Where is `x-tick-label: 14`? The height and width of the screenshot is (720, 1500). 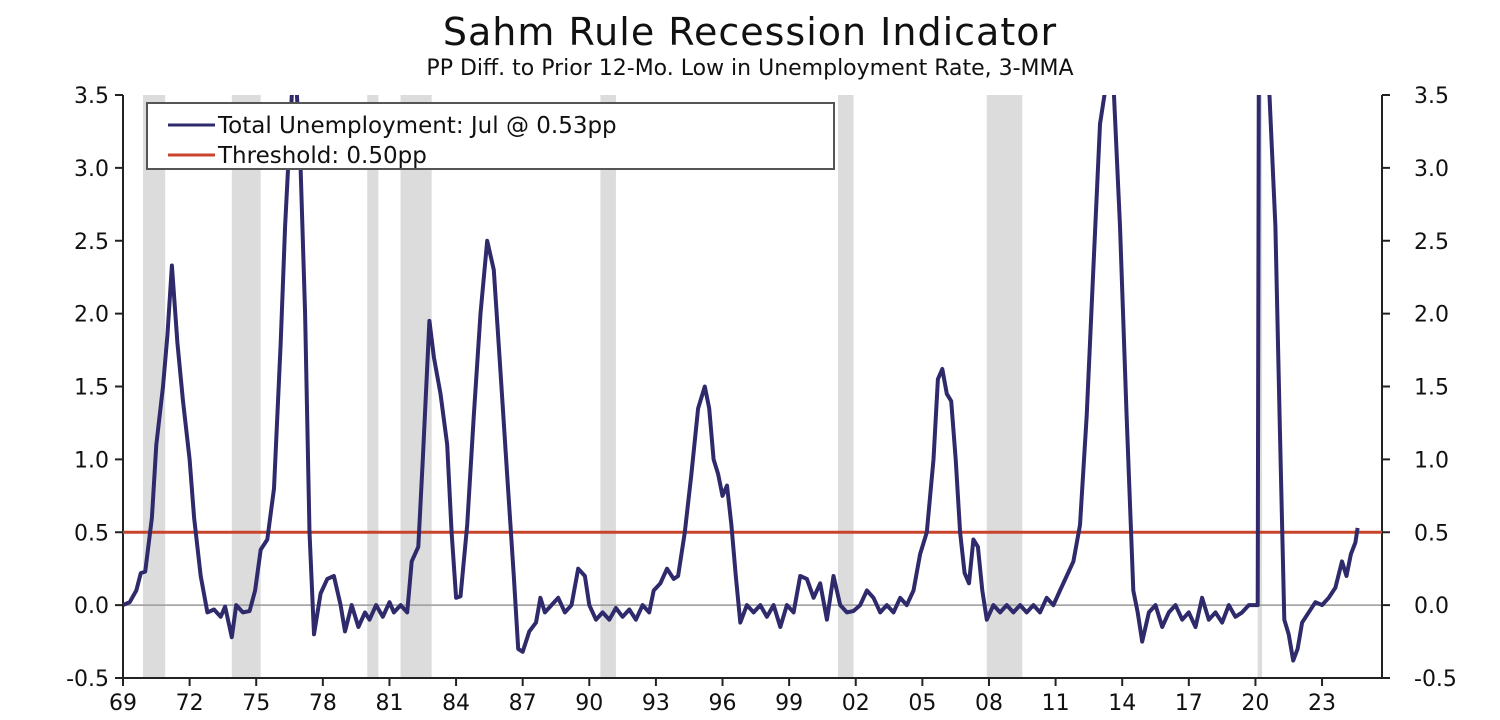
x-tick-label: 14 is located at coordinates (1122, 703).